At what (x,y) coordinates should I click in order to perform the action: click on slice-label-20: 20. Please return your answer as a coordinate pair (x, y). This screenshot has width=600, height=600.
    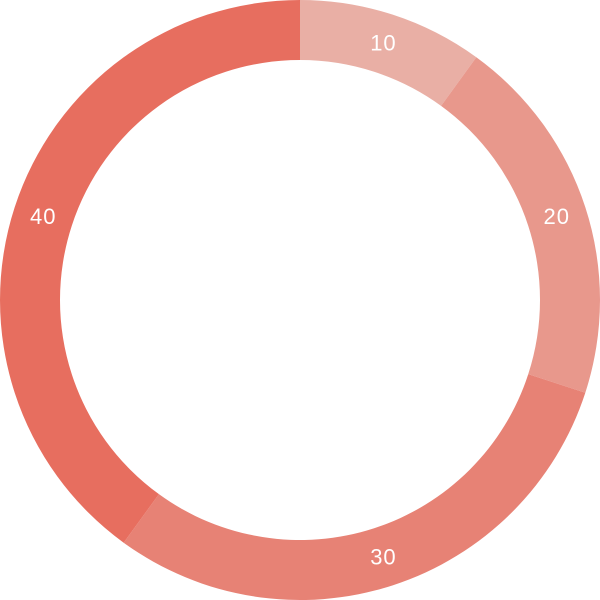
    Looking at the image, I should click on (557, 216).